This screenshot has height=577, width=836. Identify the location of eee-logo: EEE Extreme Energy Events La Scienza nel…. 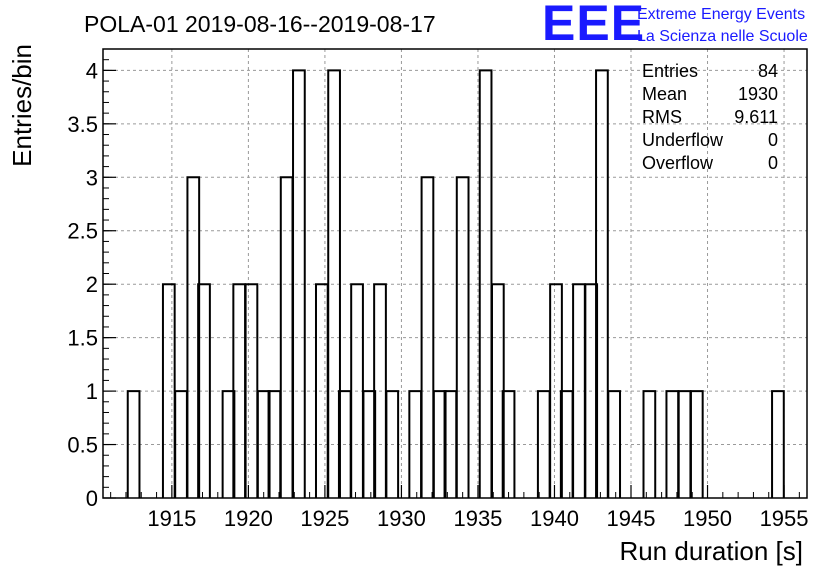
(675, 25).